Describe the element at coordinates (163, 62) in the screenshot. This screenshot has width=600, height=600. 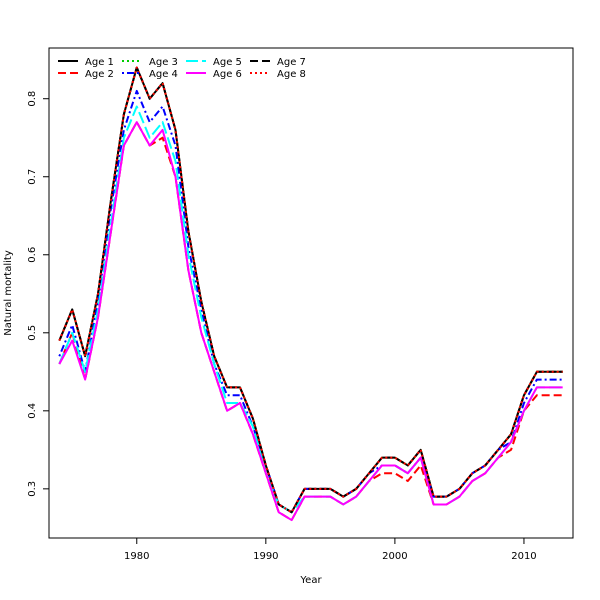
I see `legend-label-age-3: Age 3` at that location.